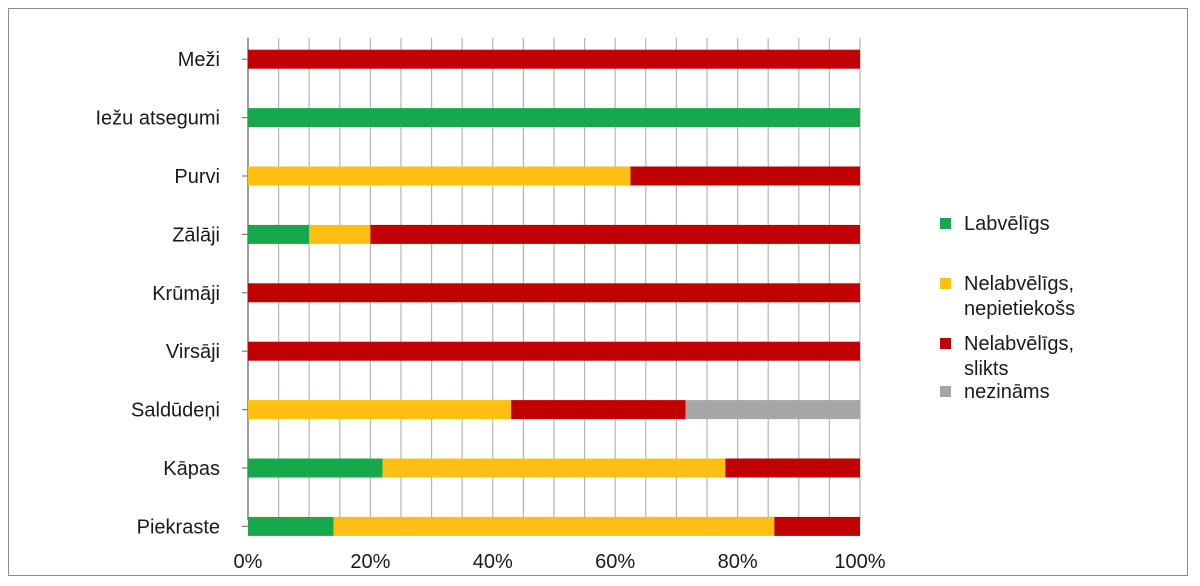 The height and width of the screenshot is (586, 1200). What do you see at coordinates (193, 352) in the screenshot?
I see `category-label: Virsāji` at bounding box center [193, 352].